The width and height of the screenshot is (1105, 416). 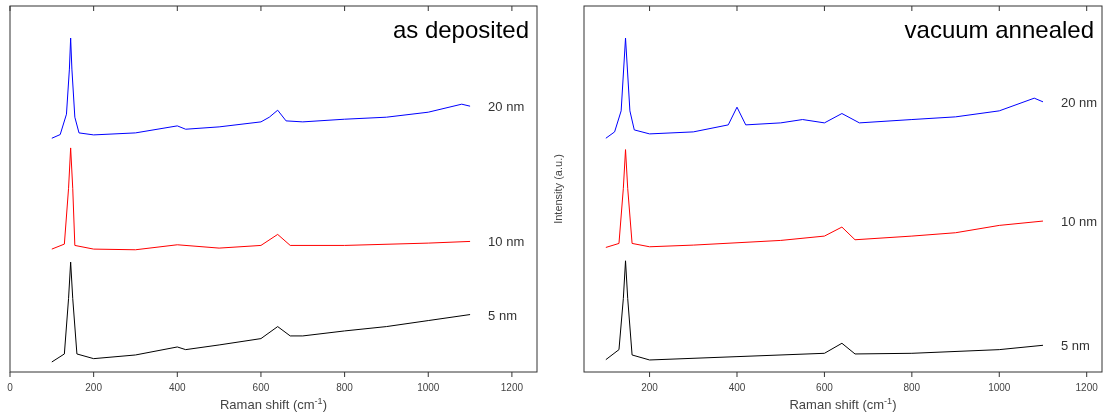 What do you see at coordinates (558, 189) in the screenshot?
I see `y-axis-title: Intensity (a.u.)` at bounding box center [558, 189].